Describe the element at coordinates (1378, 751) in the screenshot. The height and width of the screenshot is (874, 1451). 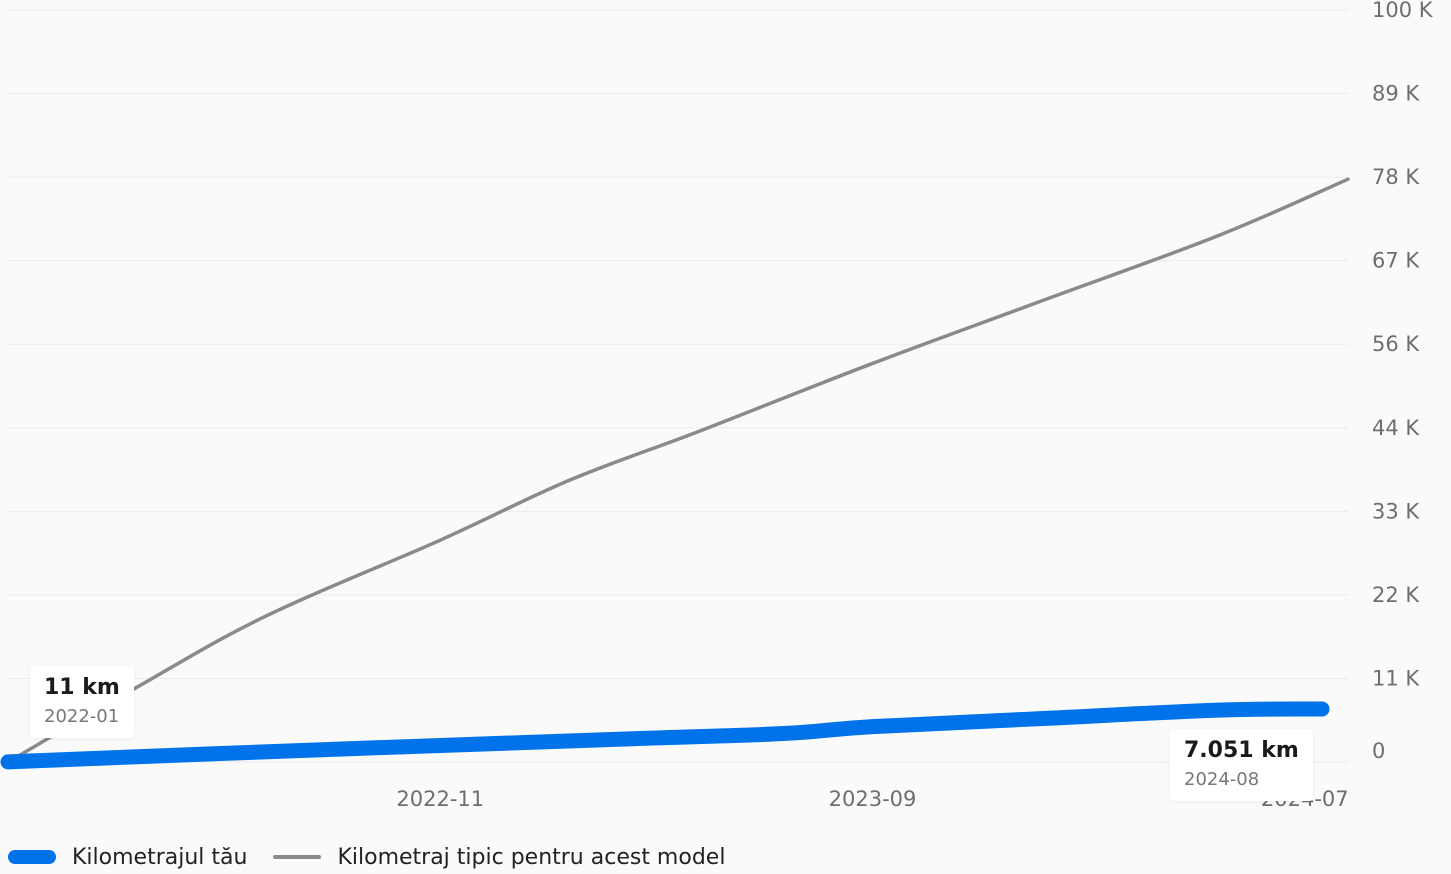
I see `y-tick-label: 0` at that location.